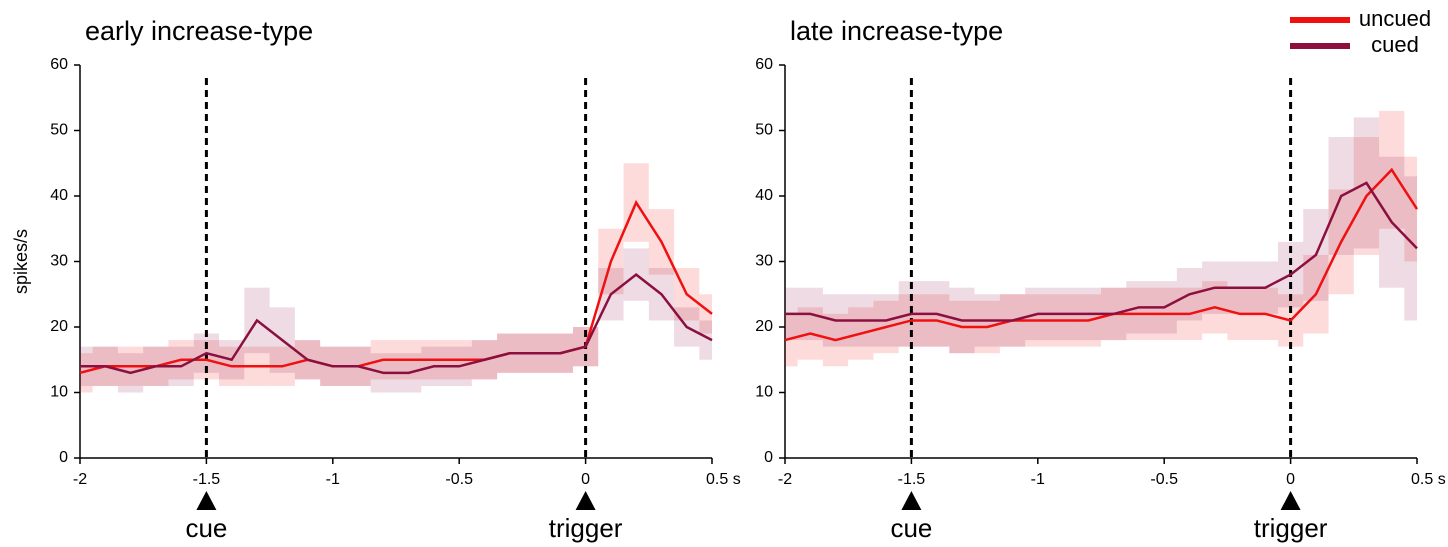  What do you see at coordinates (1395, 44) in the screenshot?
I see `legend-label: cued` at bounding box center [1395, 44].